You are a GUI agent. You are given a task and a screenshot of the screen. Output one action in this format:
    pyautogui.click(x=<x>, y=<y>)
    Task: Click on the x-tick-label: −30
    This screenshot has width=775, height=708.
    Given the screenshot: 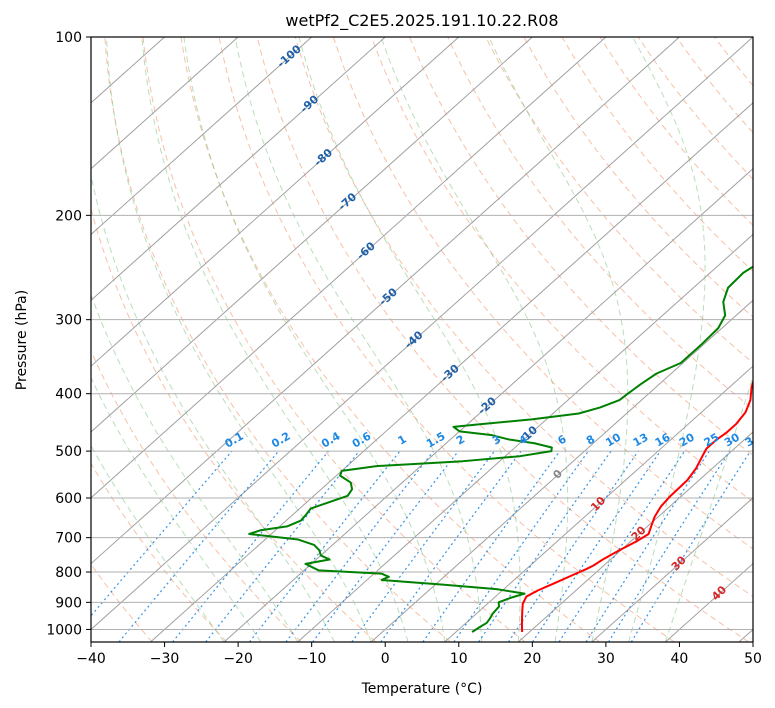 What is the action you would take?
    pyautogui.click(x=165, y=659)
    